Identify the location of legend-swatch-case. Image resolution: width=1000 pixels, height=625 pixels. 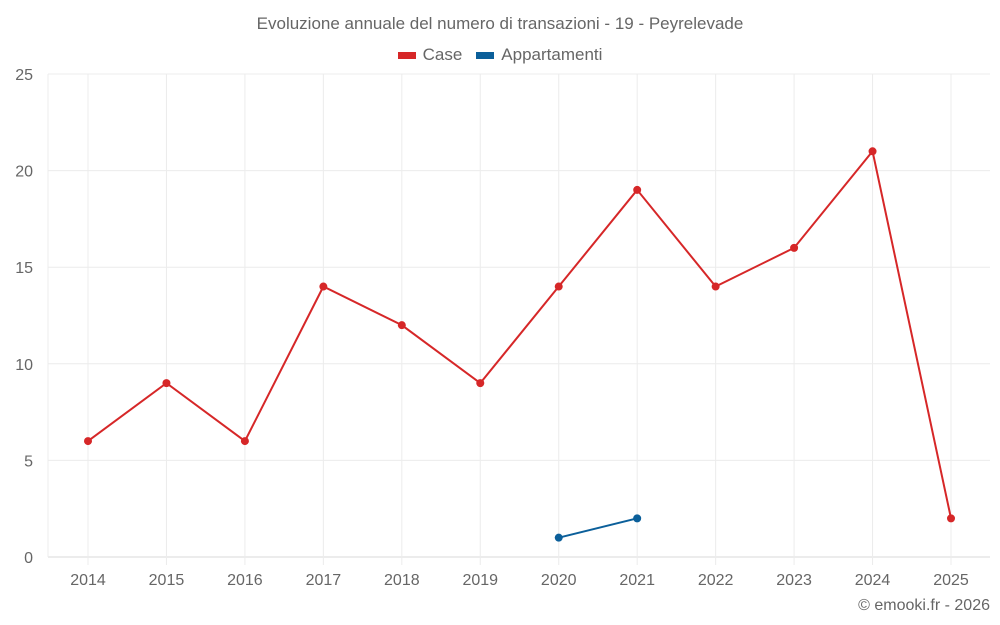
(406, 55).